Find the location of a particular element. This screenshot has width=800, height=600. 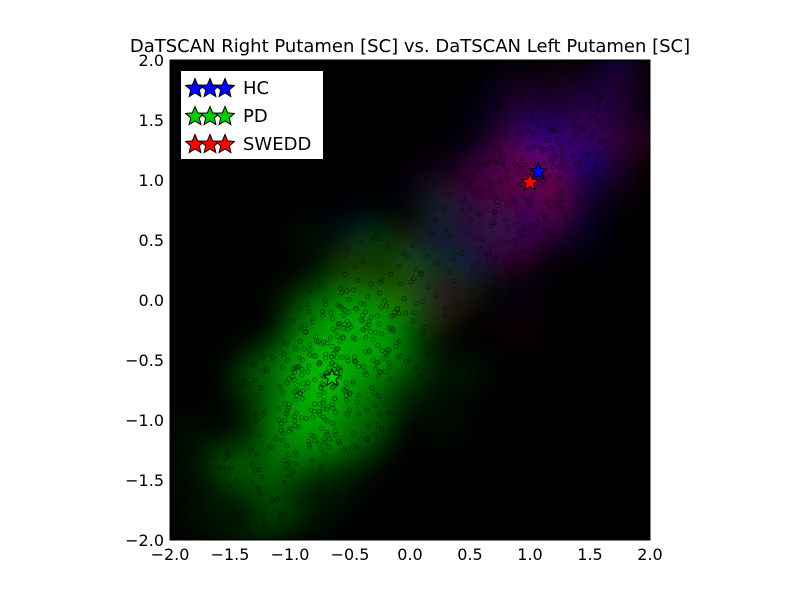

x-tick-label: −2.0 is located at coordinates (170, 554).